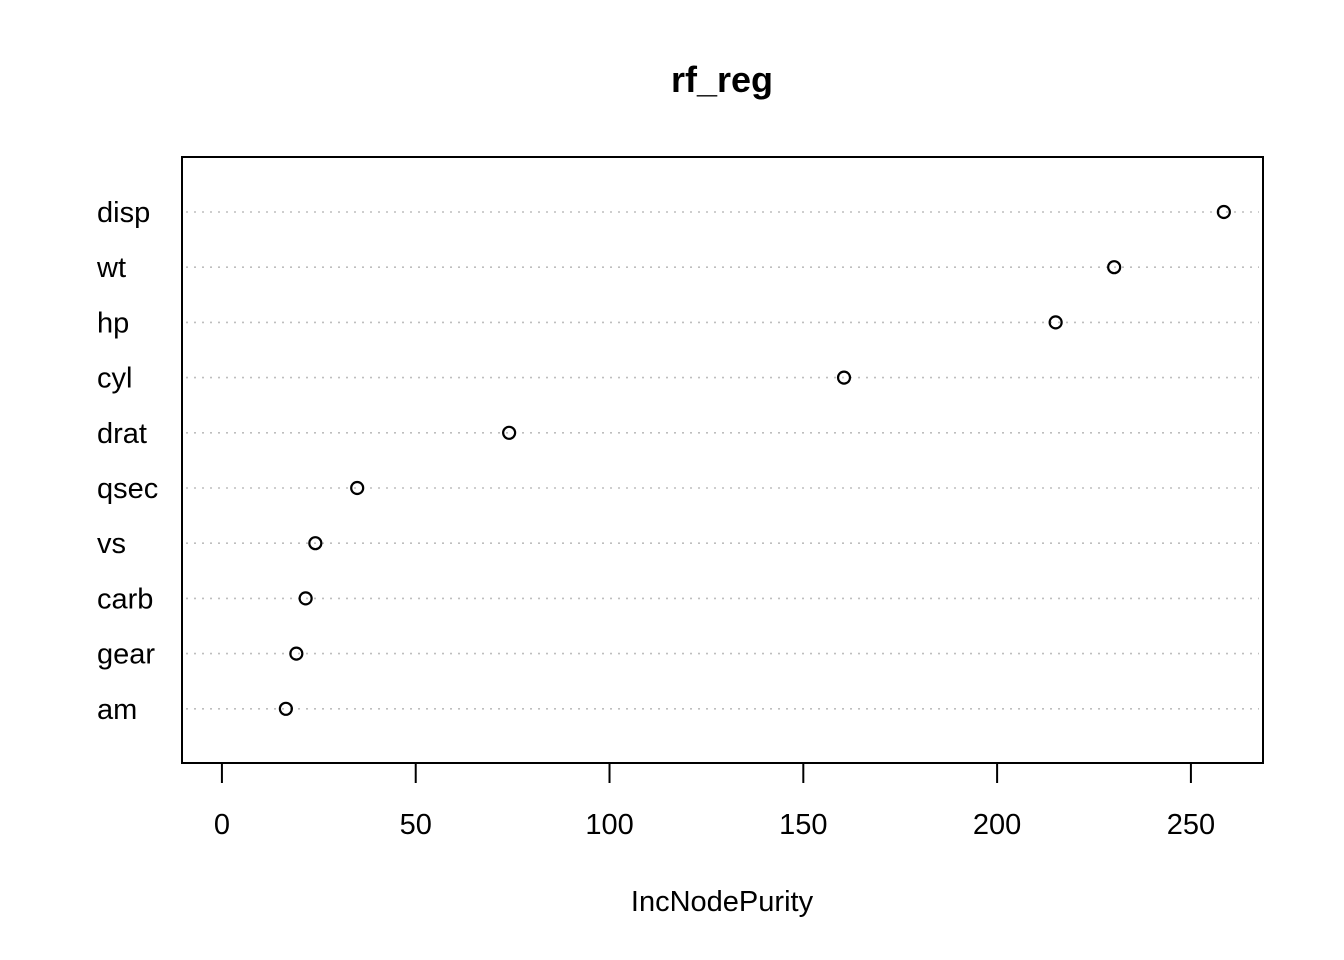  Describe the element at coordinates (722, 79) in the screenshot. I see `chart-title: rf_reg` at that location.